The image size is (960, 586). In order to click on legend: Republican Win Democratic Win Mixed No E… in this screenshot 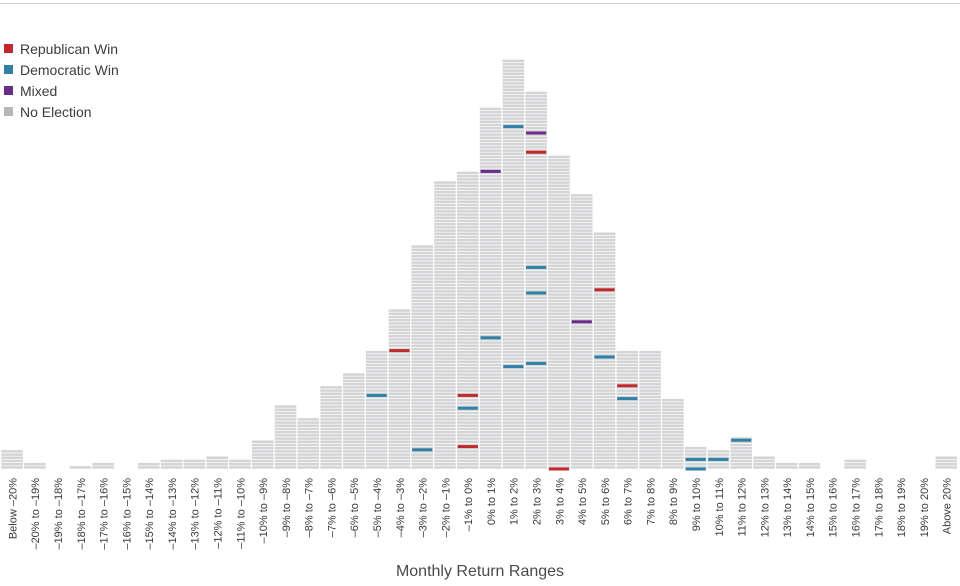, I will do `click(61, 80)`.